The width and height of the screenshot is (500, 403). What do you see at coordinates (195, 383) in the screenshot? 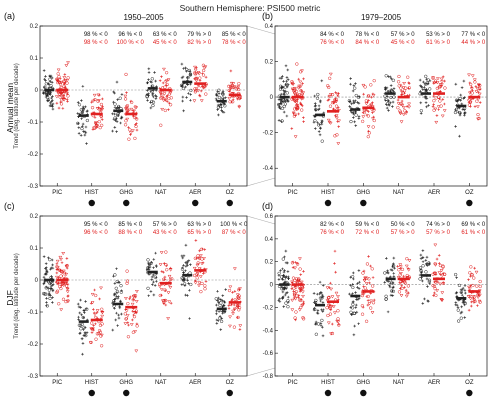
I see `x-tick-label: AER` at bounding box center [195, 383].